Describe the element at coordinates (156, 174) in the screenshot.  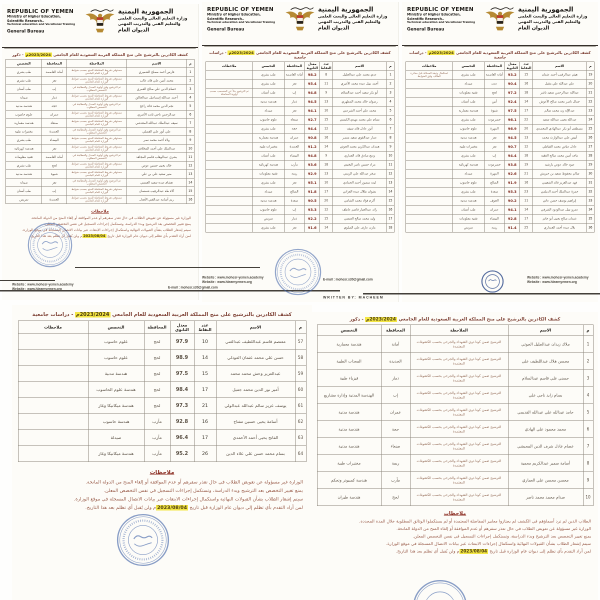
I see `cell-name: منير سعيد علي بن علي` at that location.